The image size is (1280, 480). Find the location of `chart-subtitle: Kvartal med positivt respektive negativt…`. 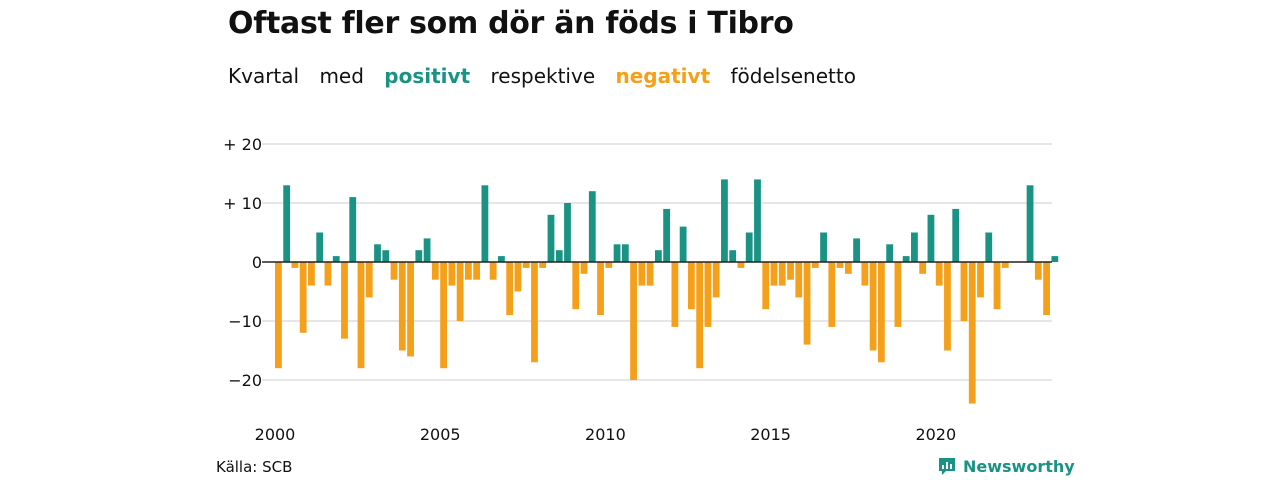

chart-subtitle: Kvartal med positivt respektive negativt… is located at coordinates (549, 76).